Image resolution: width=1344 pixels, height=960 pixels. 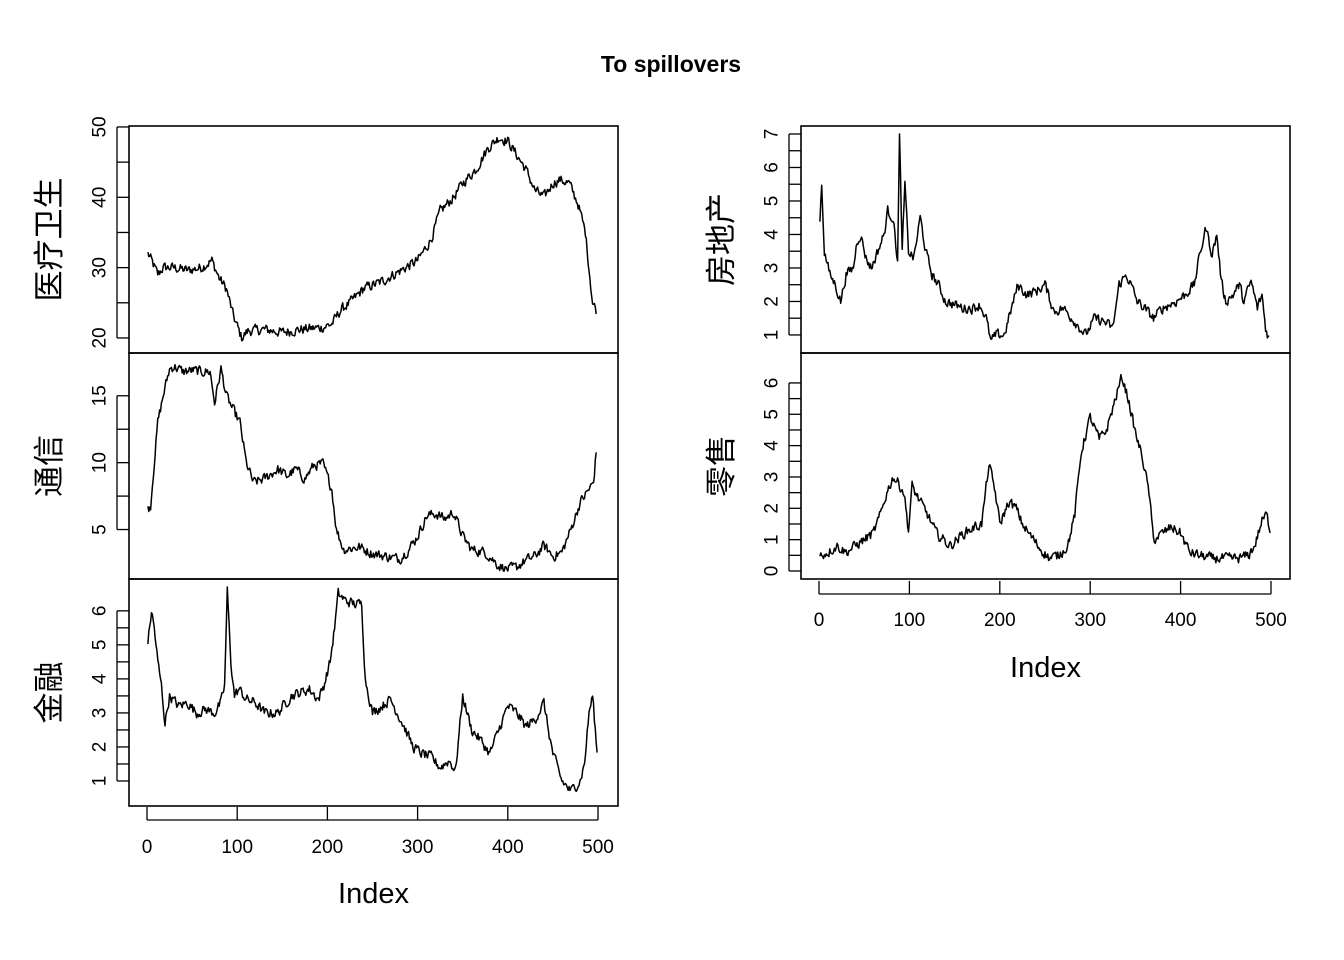 What do you see at coordinates (100, 126) in the screenshot?
I see `y-tick-label: 50` at bounding box center [100, 126].